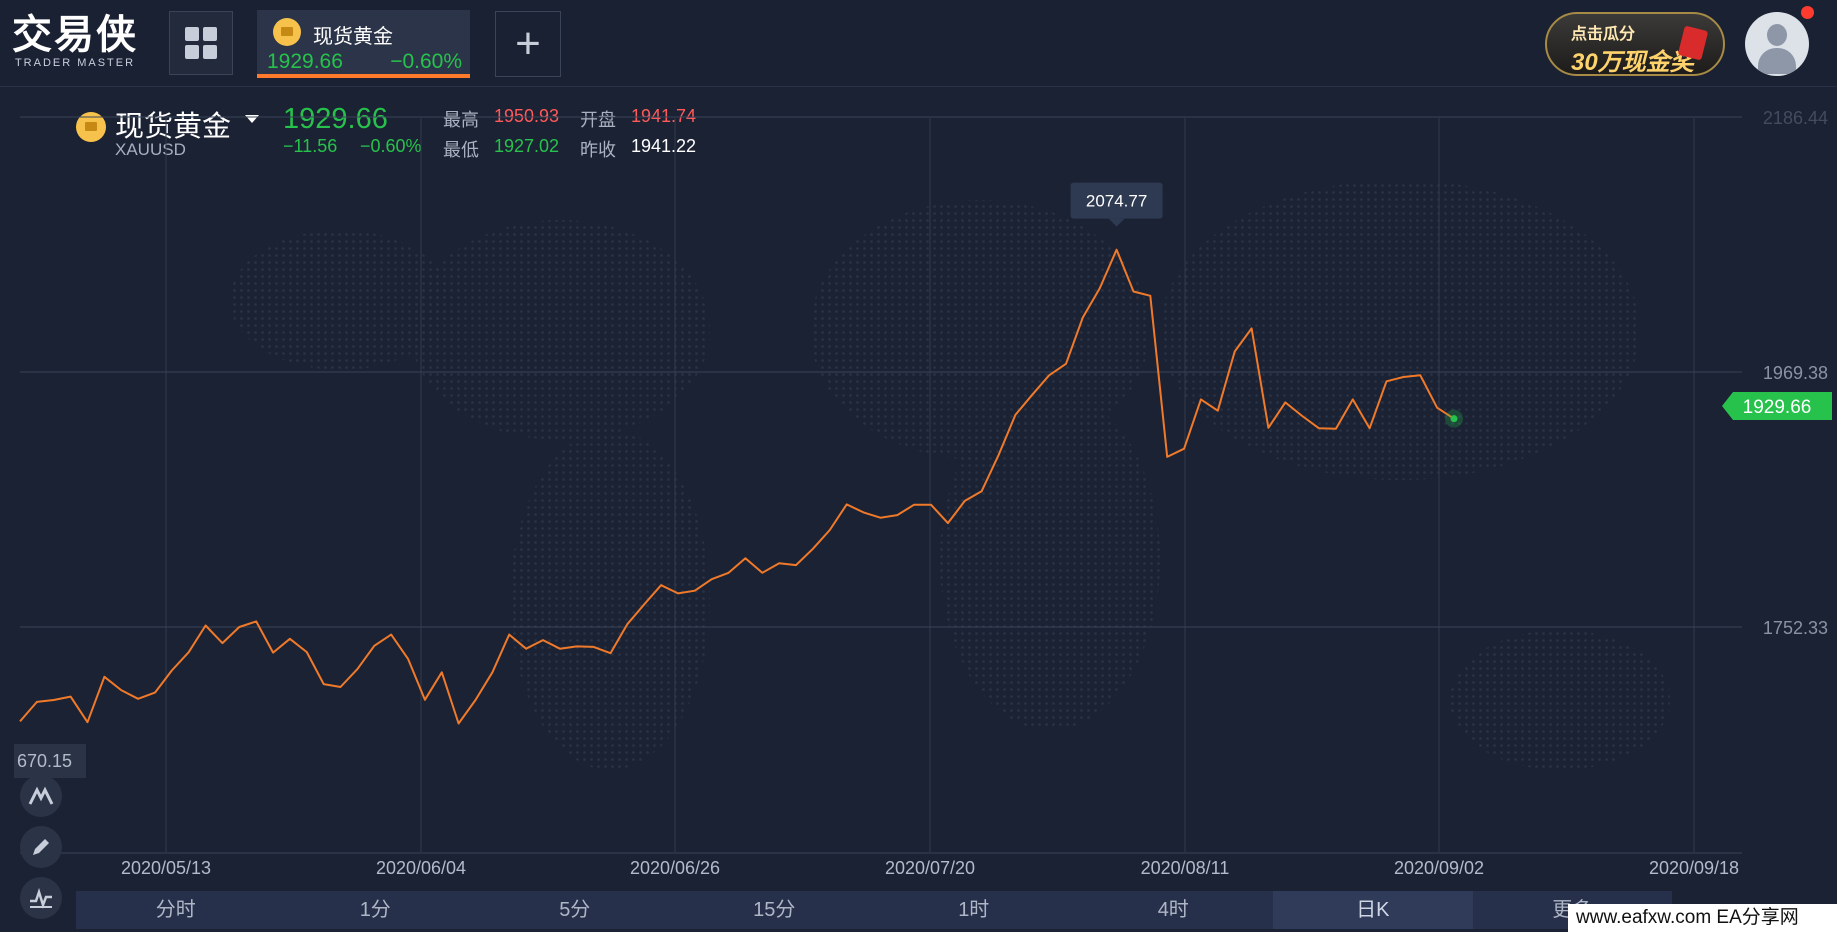 The image size is (1837, 932). I want to click on y-tick-label: 670.15, so click(44, 761).